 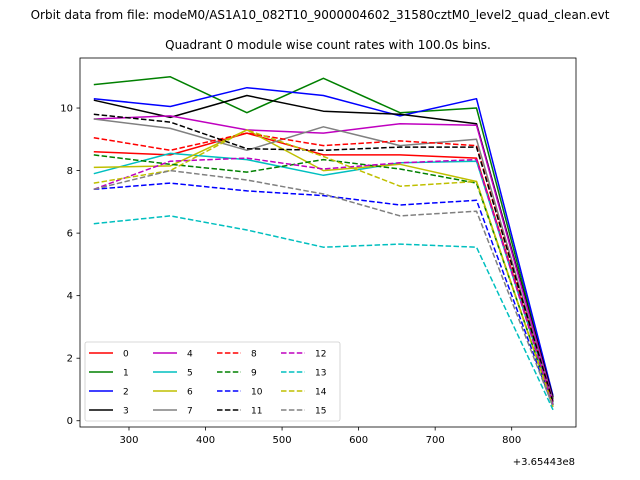 I want to click on legend-label-7: 7, so click(x=190, y=412).